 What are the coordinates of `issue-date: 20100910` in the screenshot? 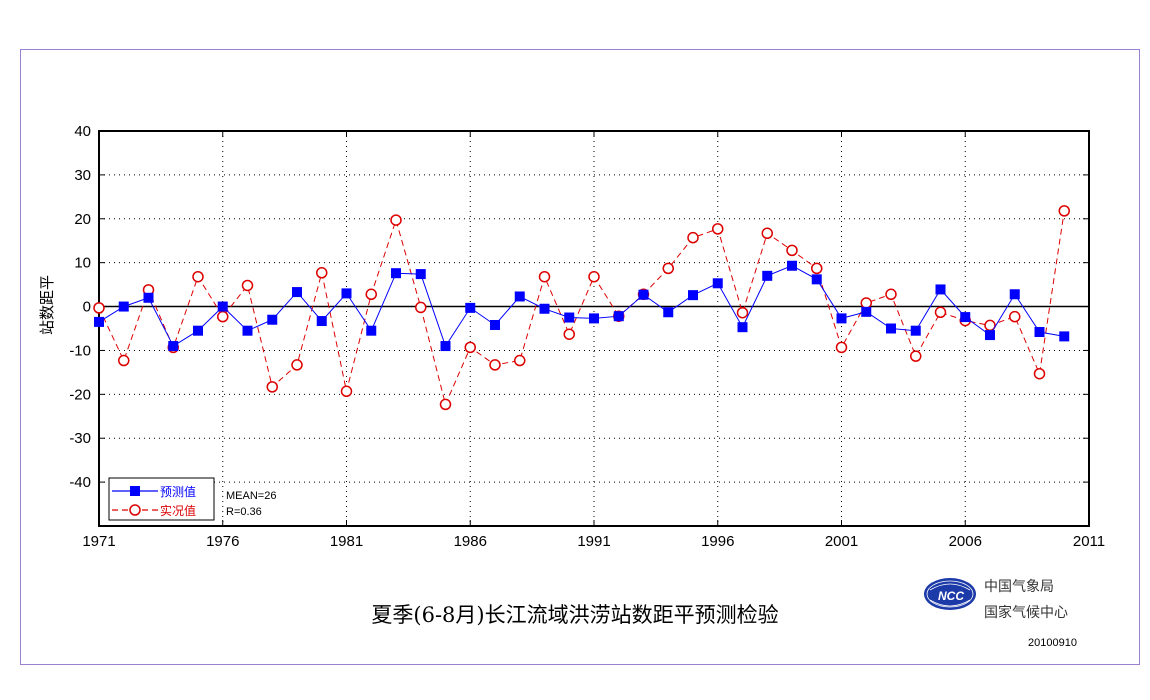 It's located at (1052, 643).